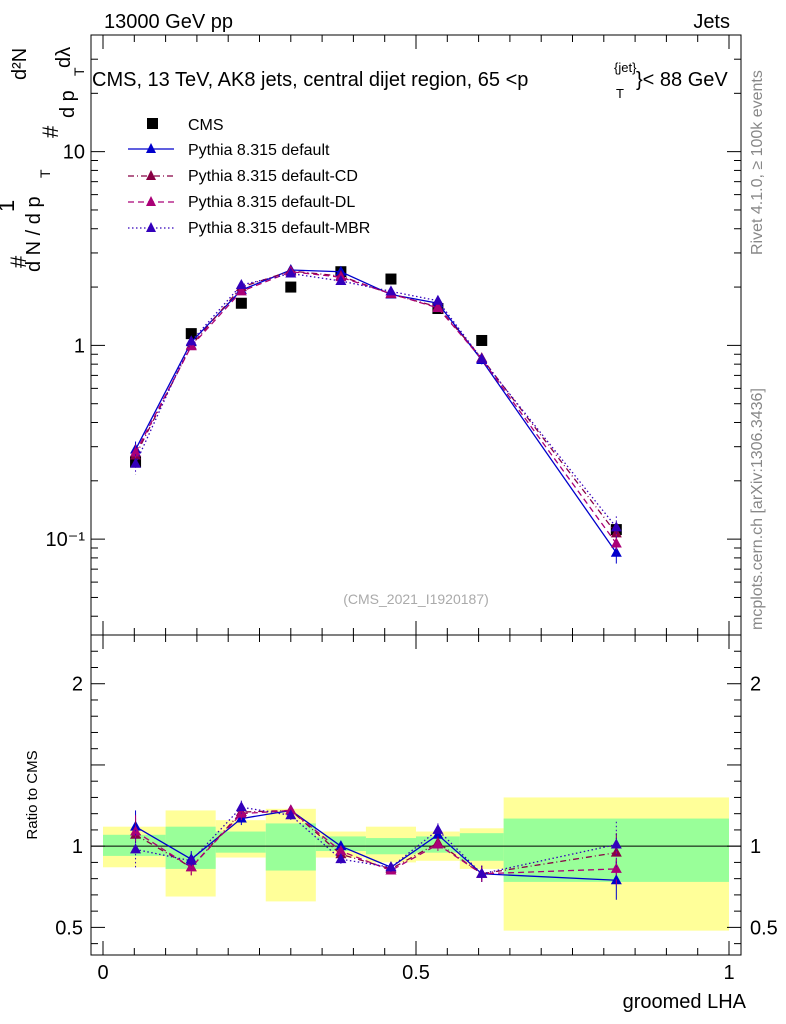  Describe the element at coordinates (43, 159) in the screenshot. I see `main-ylabel: # 1 d N / d p T d²N # d p T dλ` at that location.